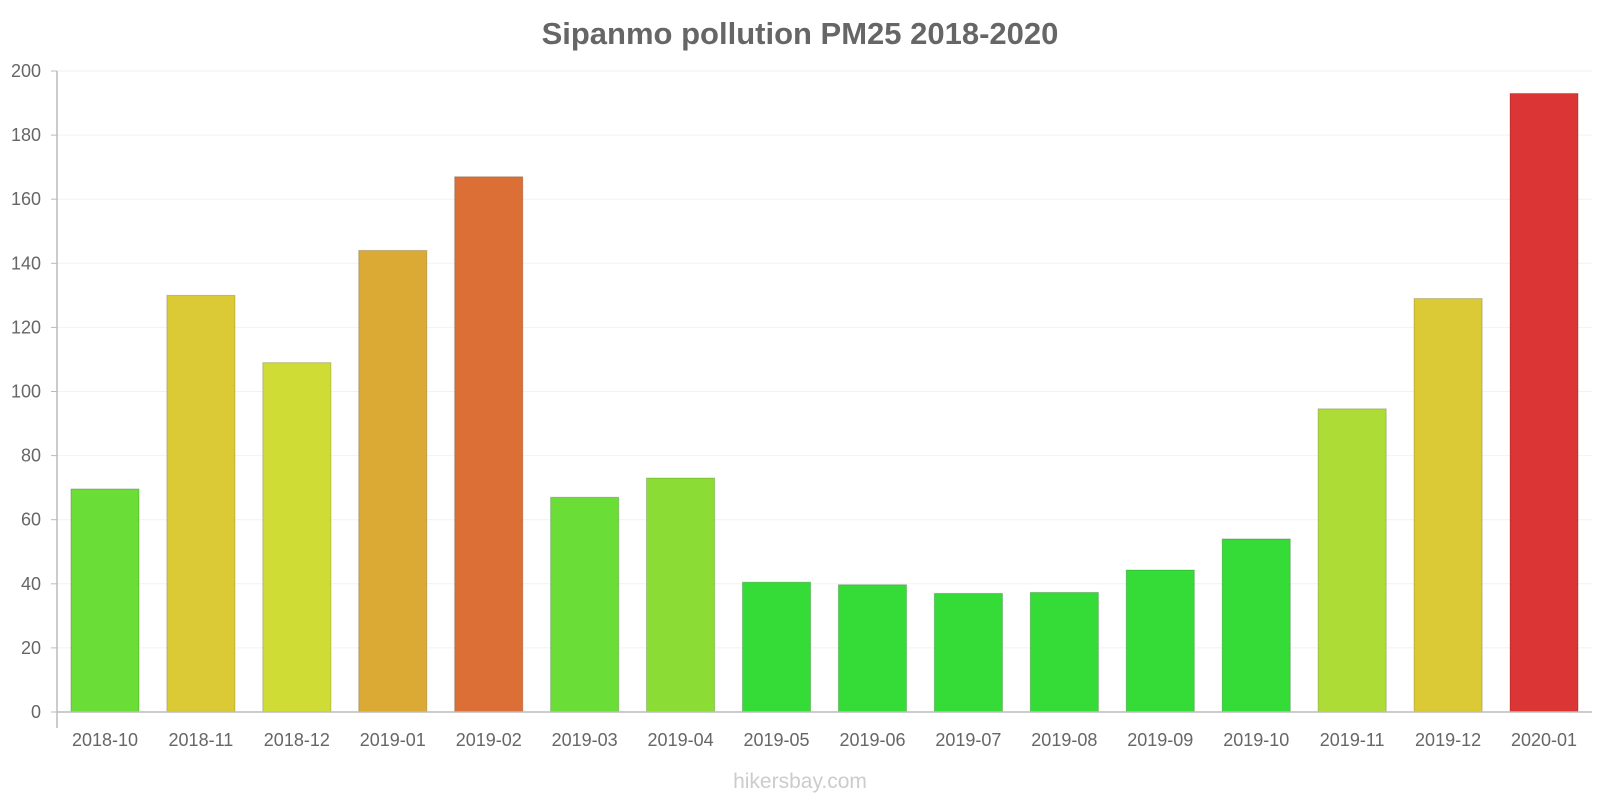  What do you see at coordinates (26, 71) in the screenshot?
I see `y-tick-label: 200` at bounding box center [26, 71].